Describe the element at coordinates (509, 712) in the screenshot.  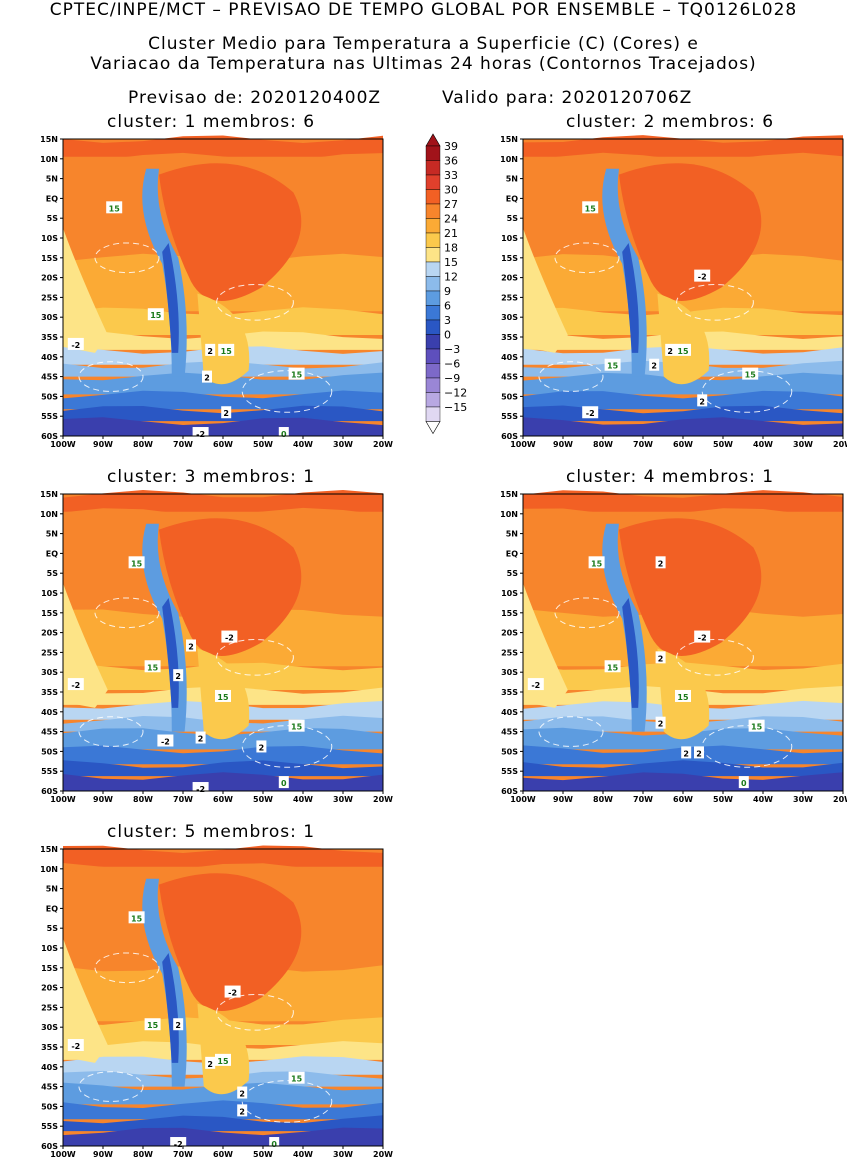
I see `lat-tick-label: 40S` at that location.